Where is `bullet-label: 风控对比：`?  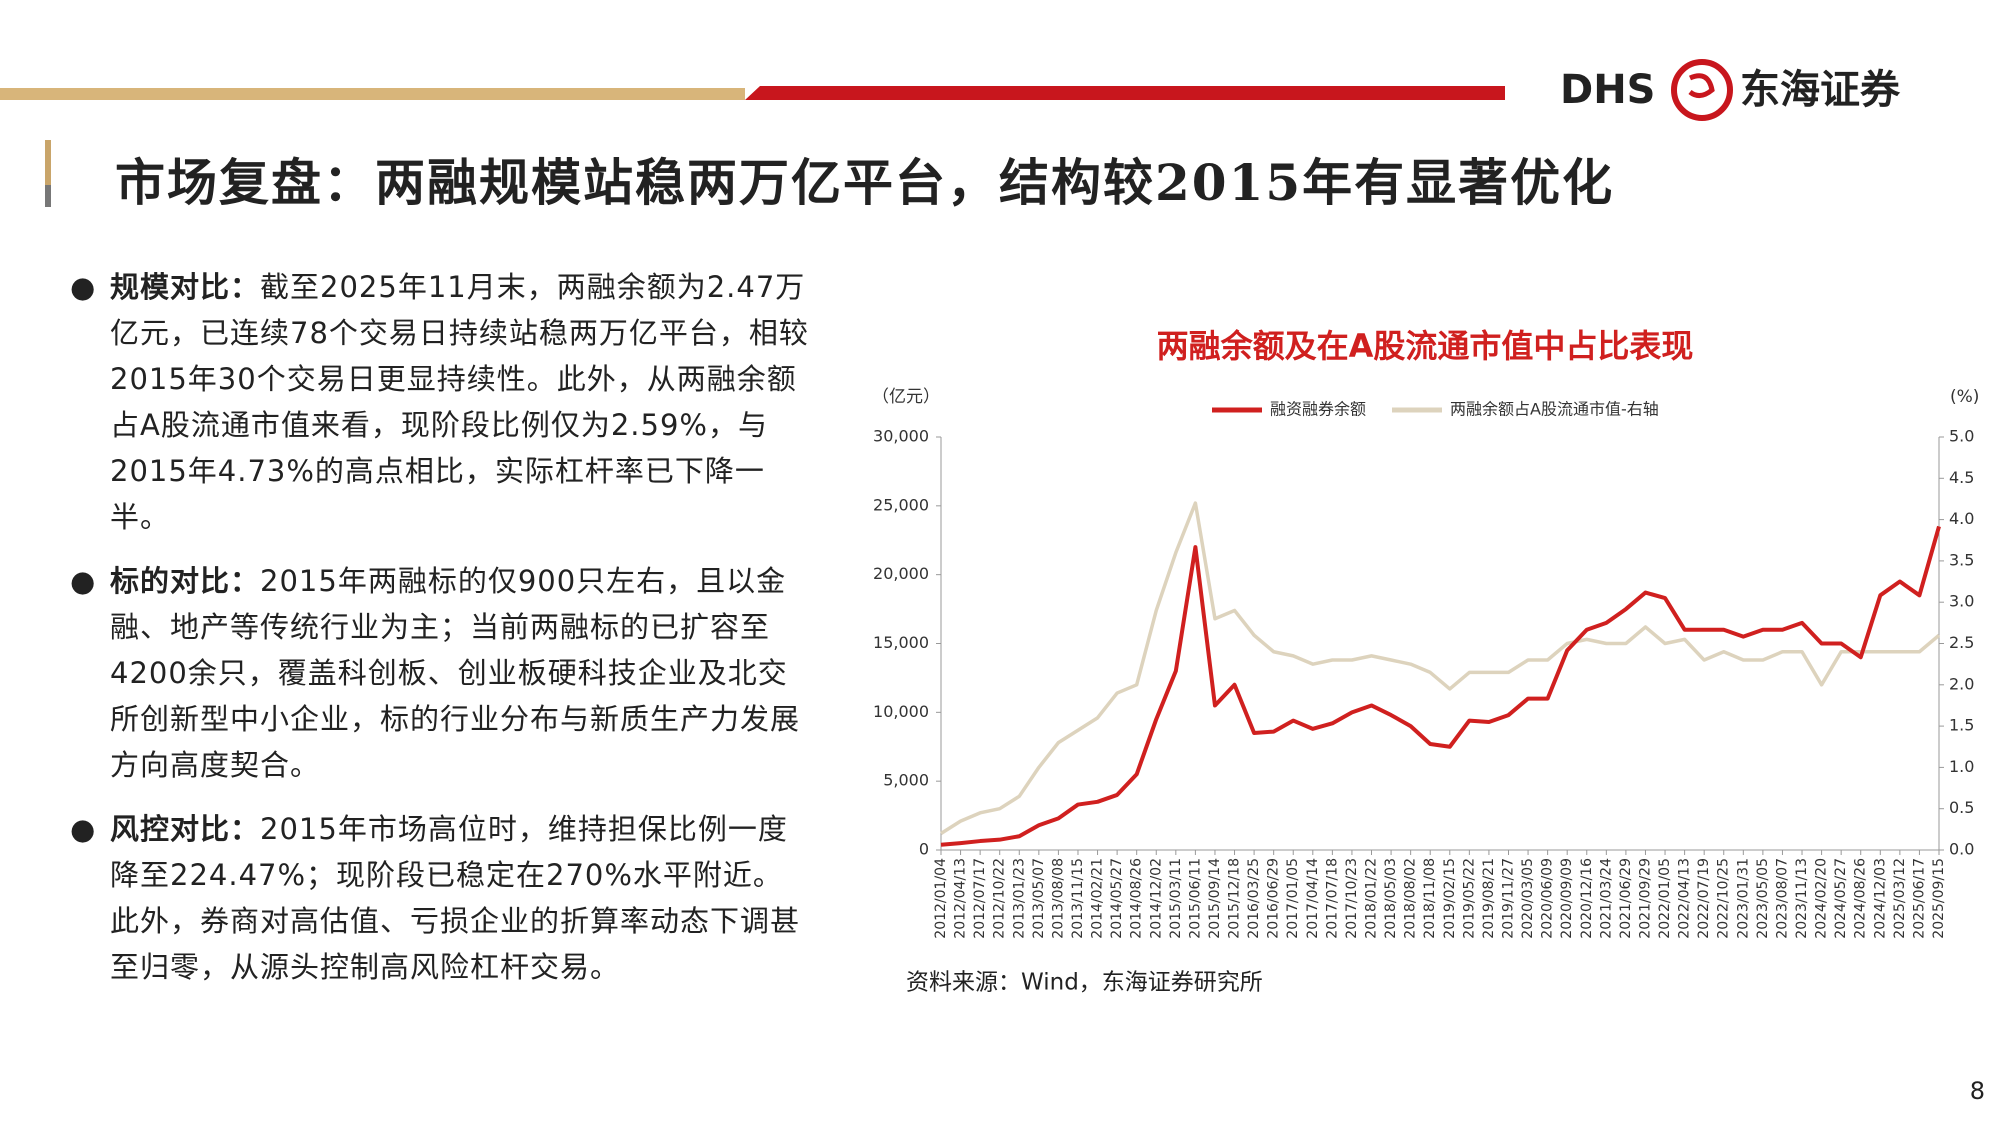
bullet-label: 风控对比： is located at coordinates (185, 829).